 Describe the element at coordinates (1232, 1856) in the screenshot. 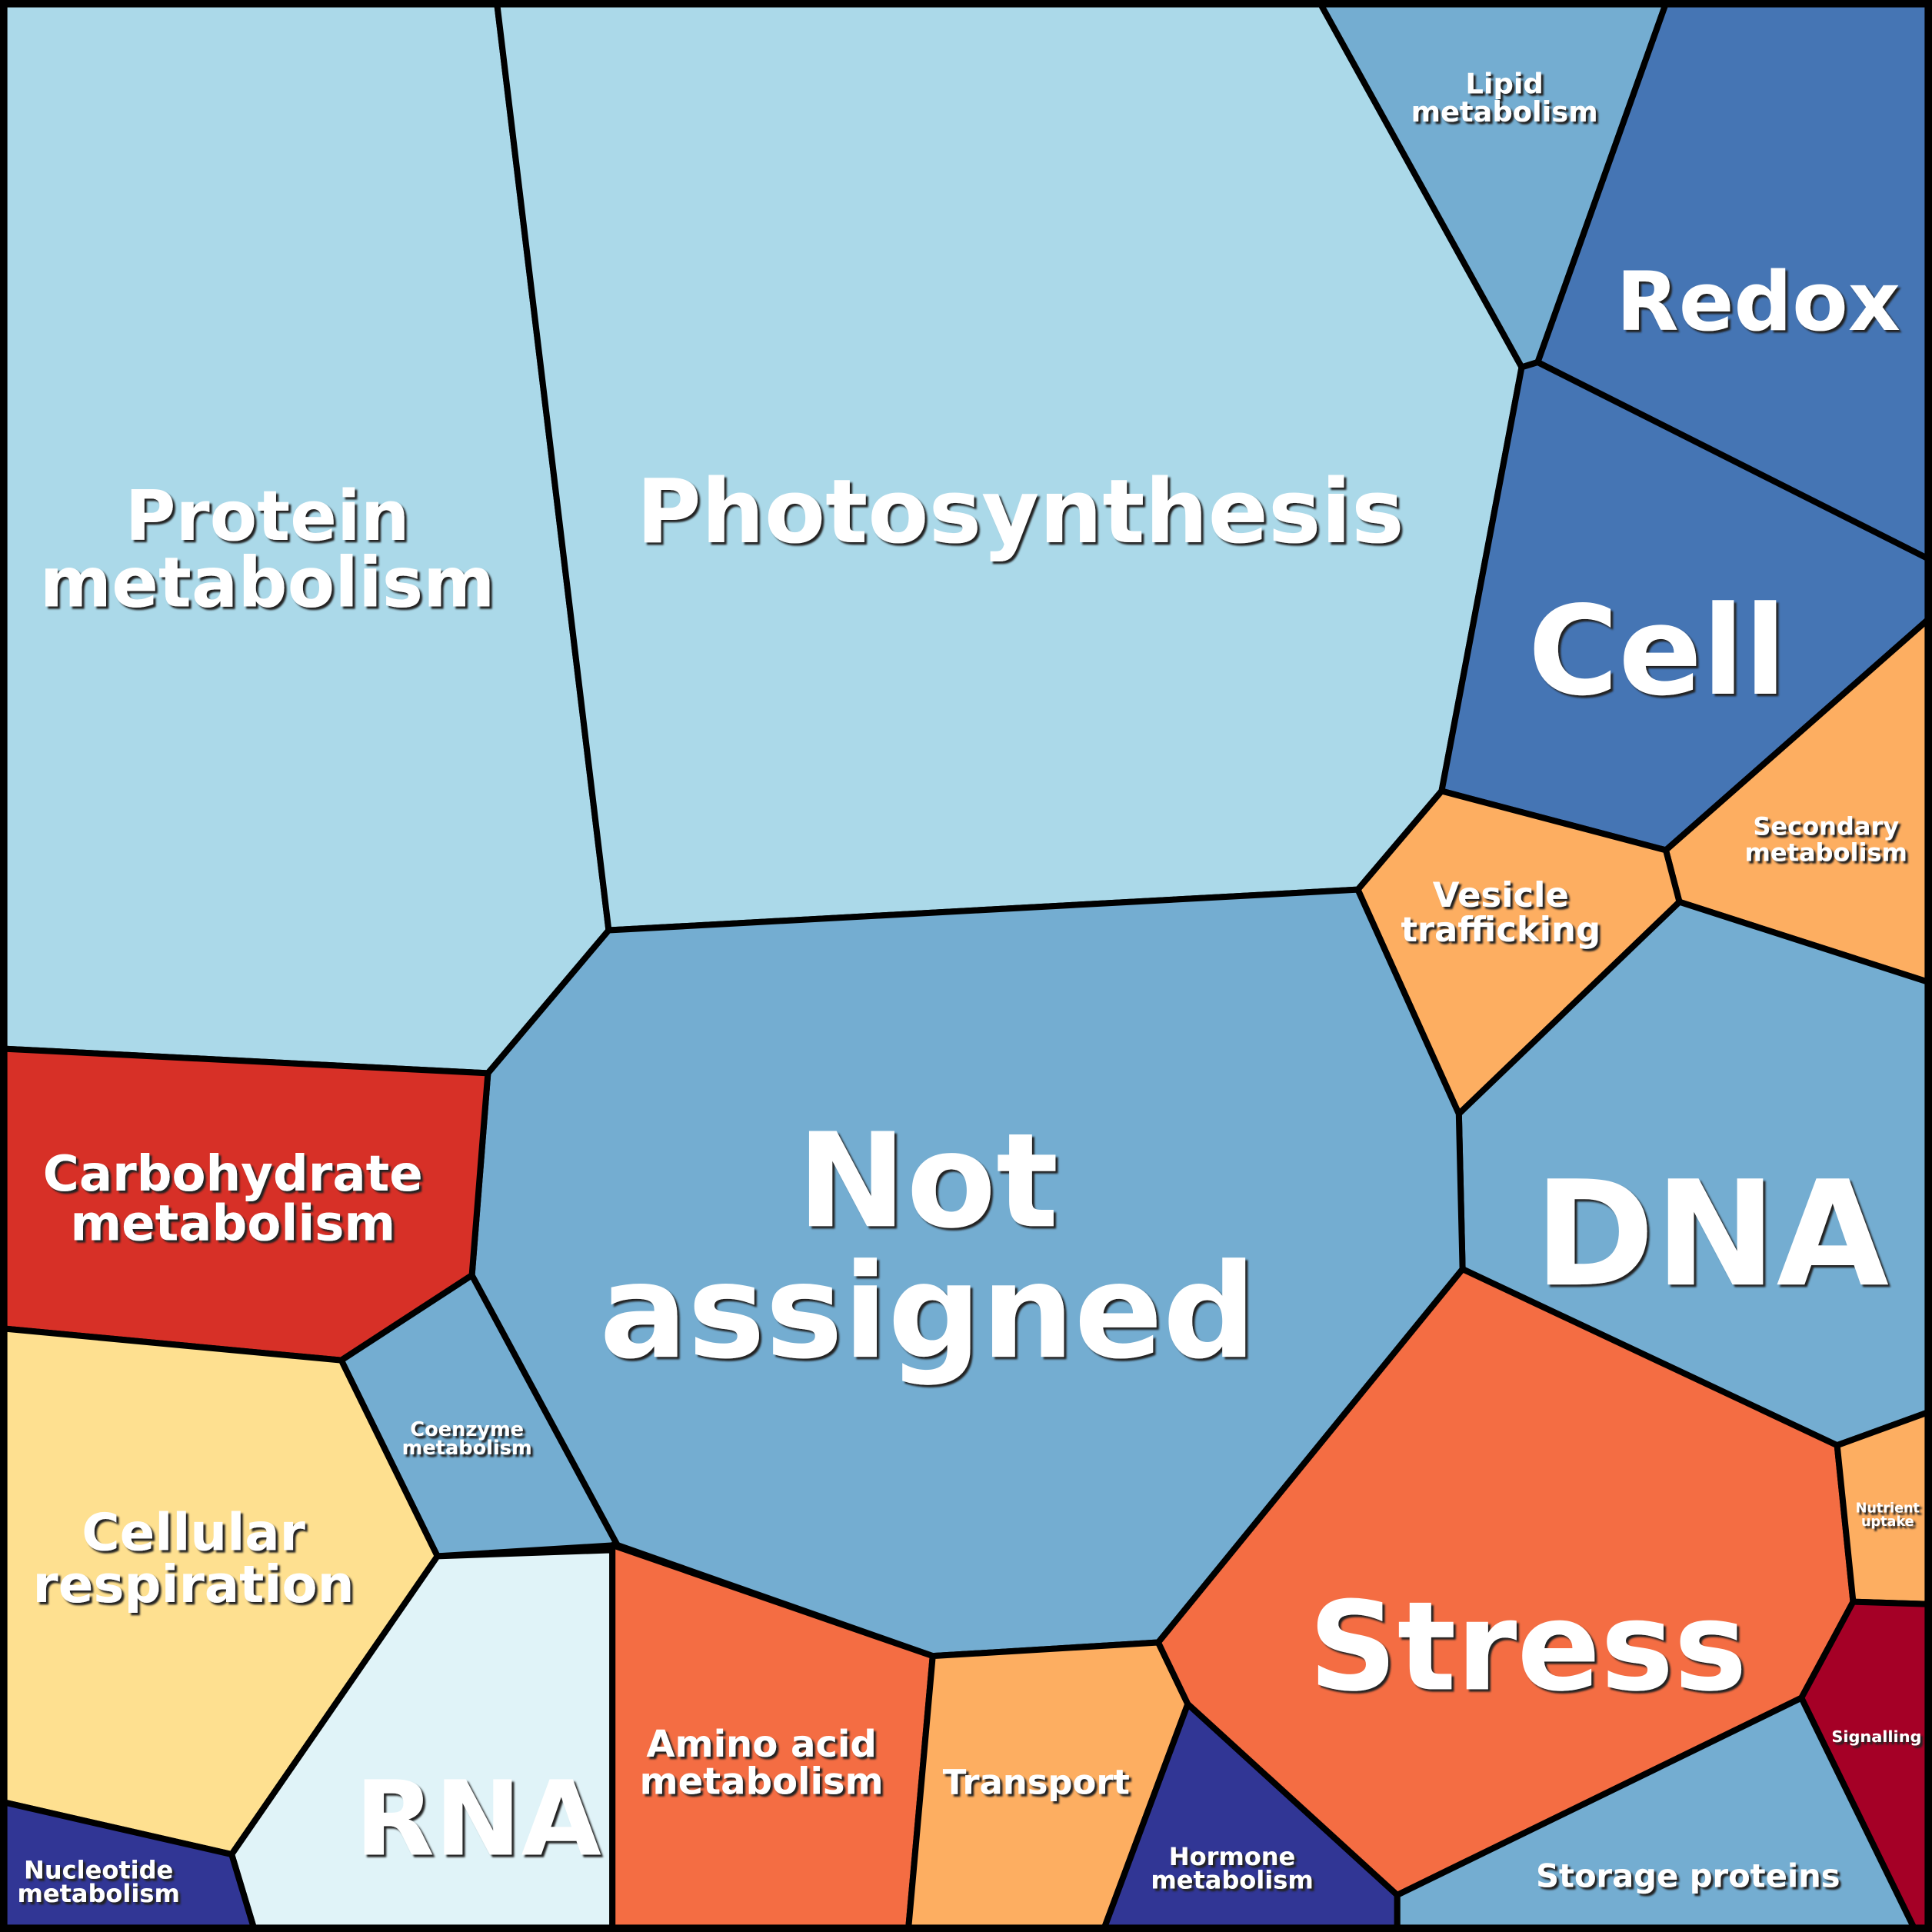

I see `label-hormone-metabolism: Hormone` at that location.